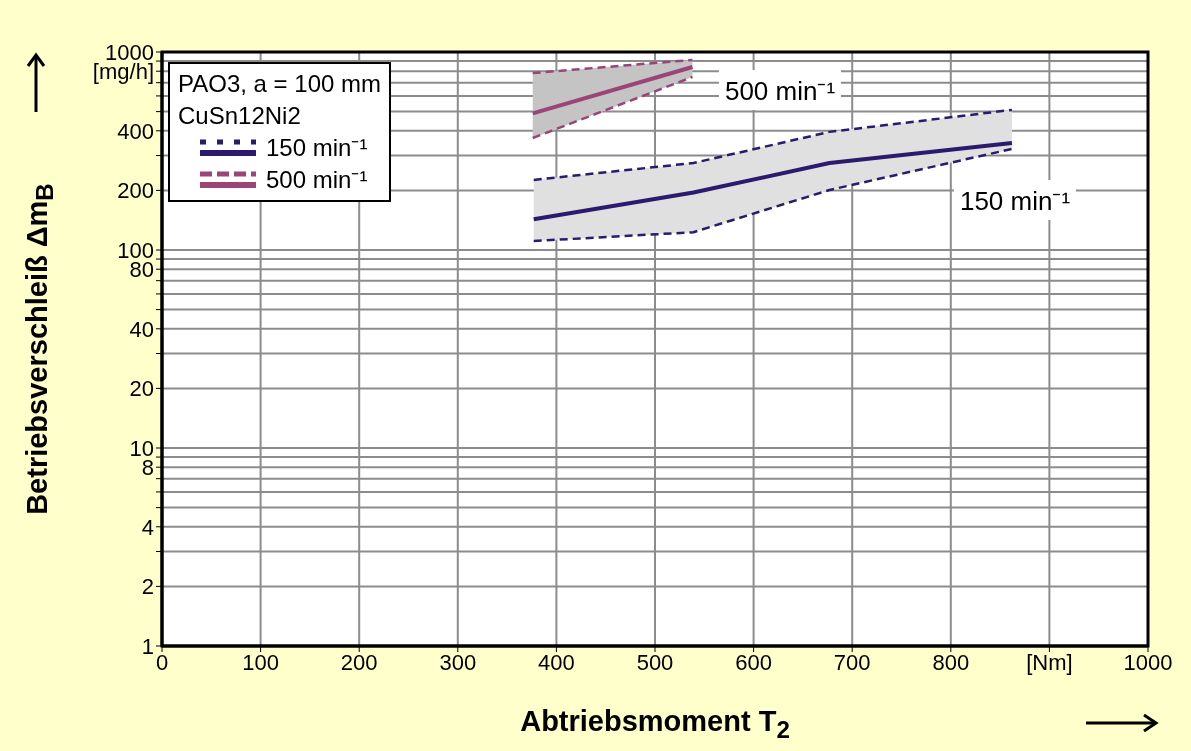  What do you see at coordinates (147, 587) in the screenshot?
I see `y-tick-label: 2` at bounding box center [147, 587].